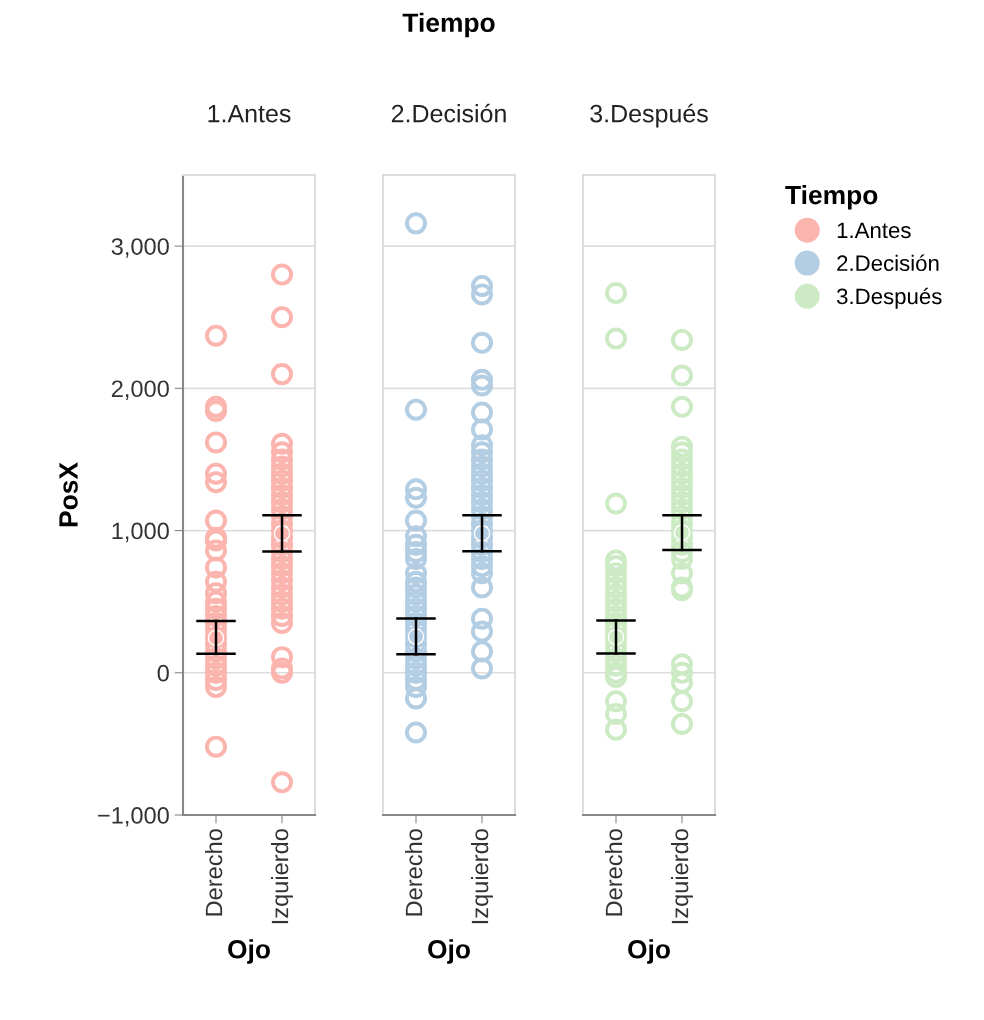  Describe the element at coordinates (649, 115) in the screenshot. I see `chart-title: 3.Después` at that location.